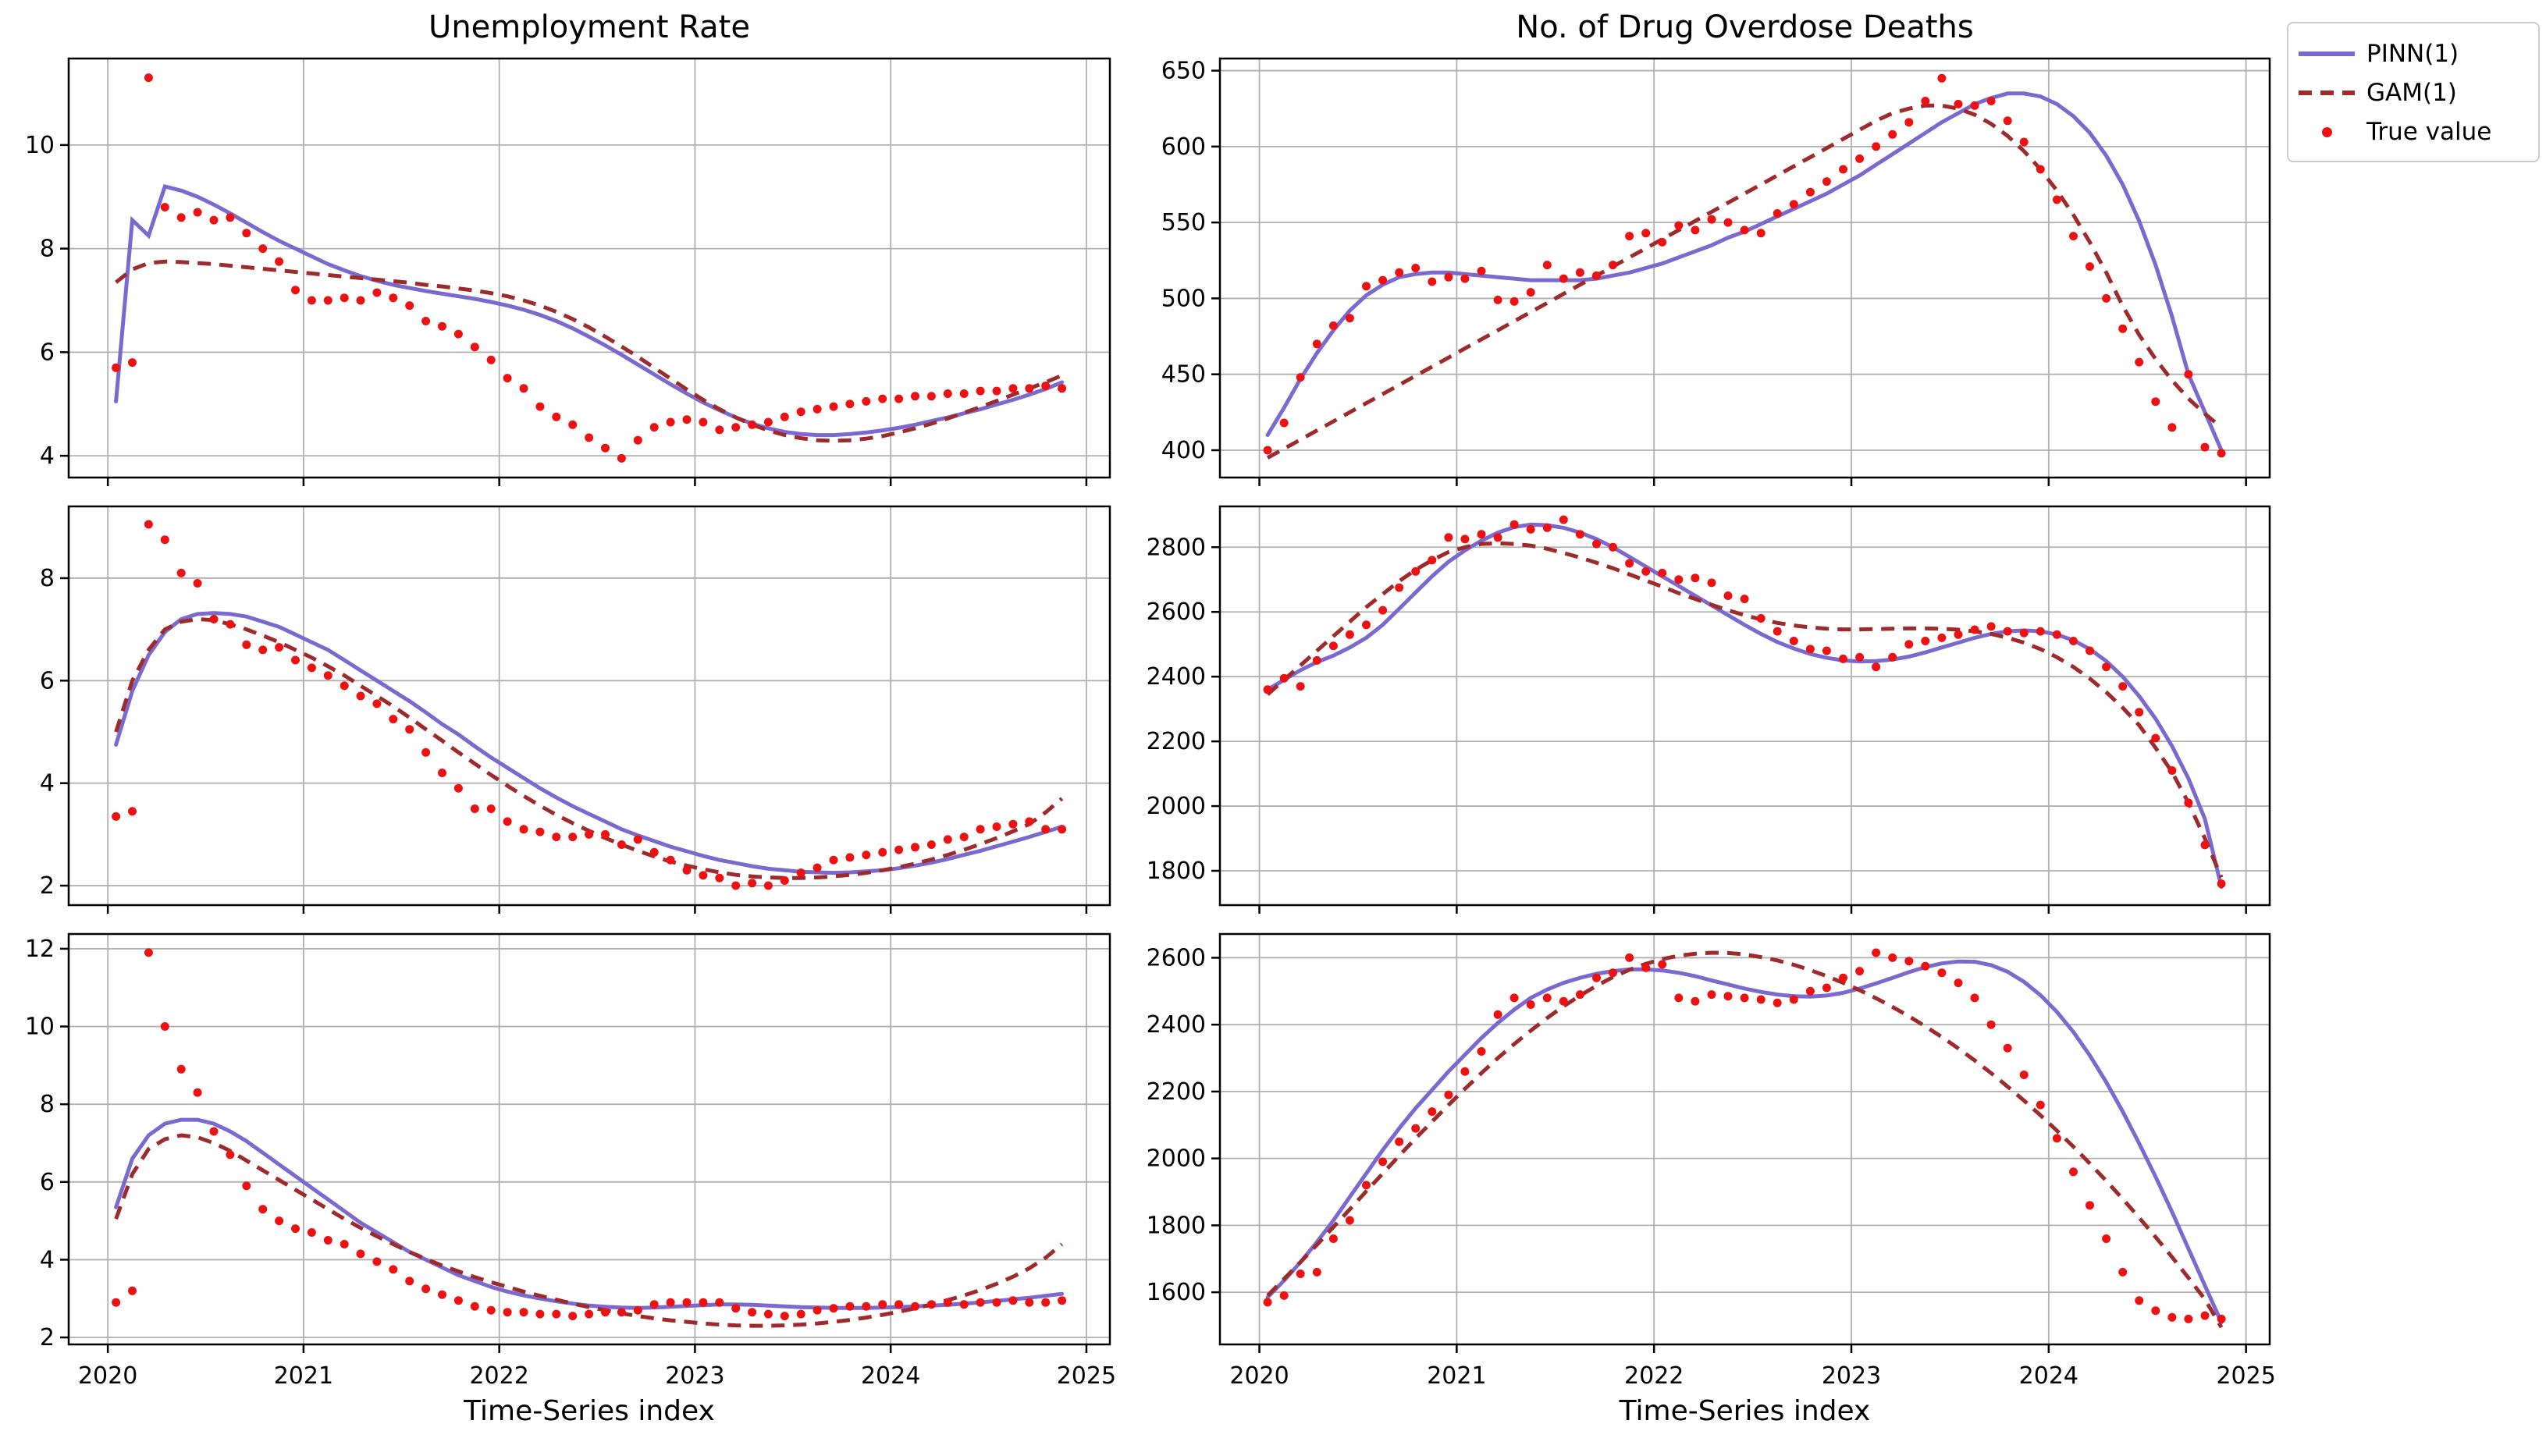 This screenshot has height=1456, width=2546. What do you see at coordinates (303, 1376) in the screenshot?
I see `x-tick-label: 2021` at bounding box center [303, 1376].